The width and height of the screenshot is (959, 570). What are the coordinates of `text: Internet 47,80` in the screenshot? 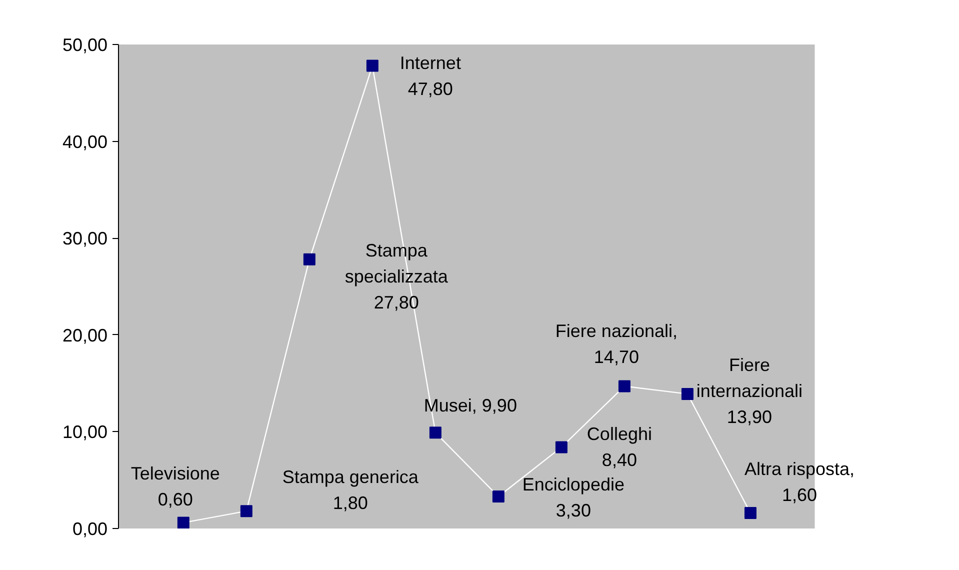 It's located at (430, 75).